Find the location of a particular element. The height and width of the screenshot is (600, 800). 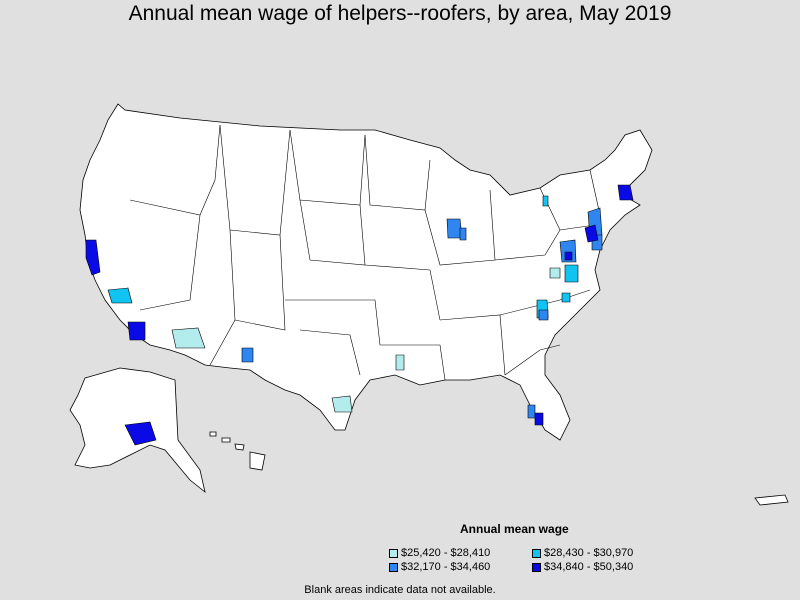

legend-item: $25,420 - $28,410 is located at coordinates (439, 553).